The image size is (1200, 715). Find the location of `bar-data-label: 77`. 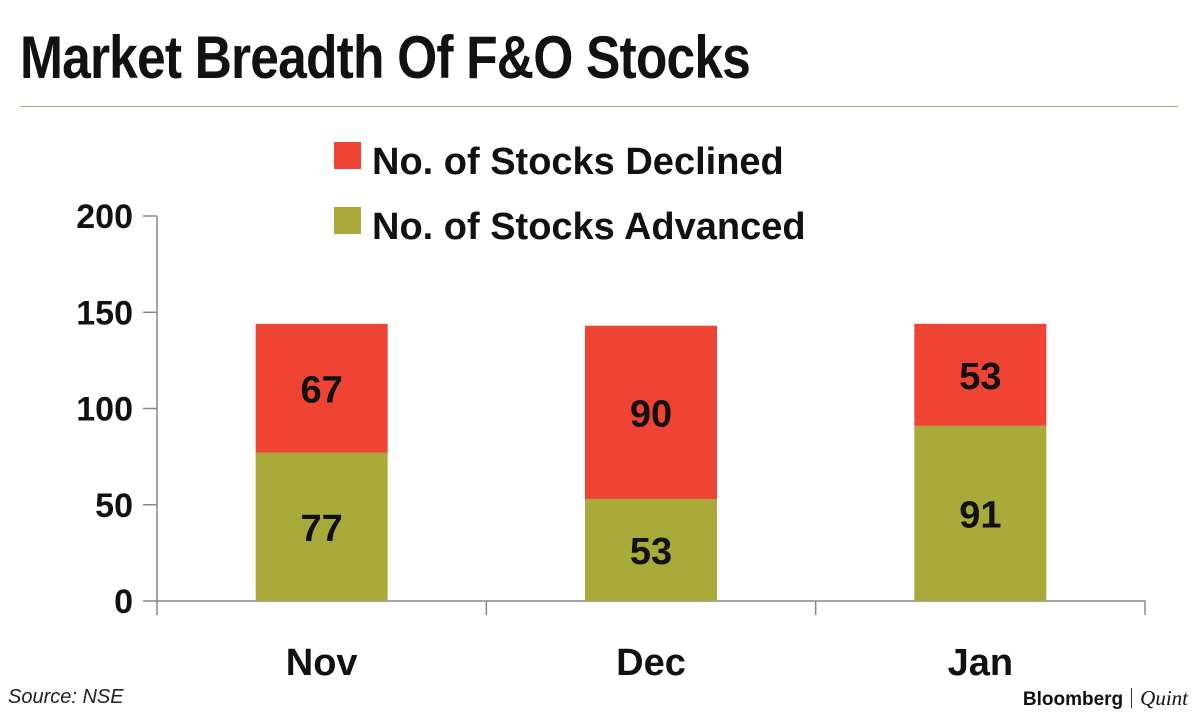

bar-data-label: 77 is located at coordinates (322, 529).